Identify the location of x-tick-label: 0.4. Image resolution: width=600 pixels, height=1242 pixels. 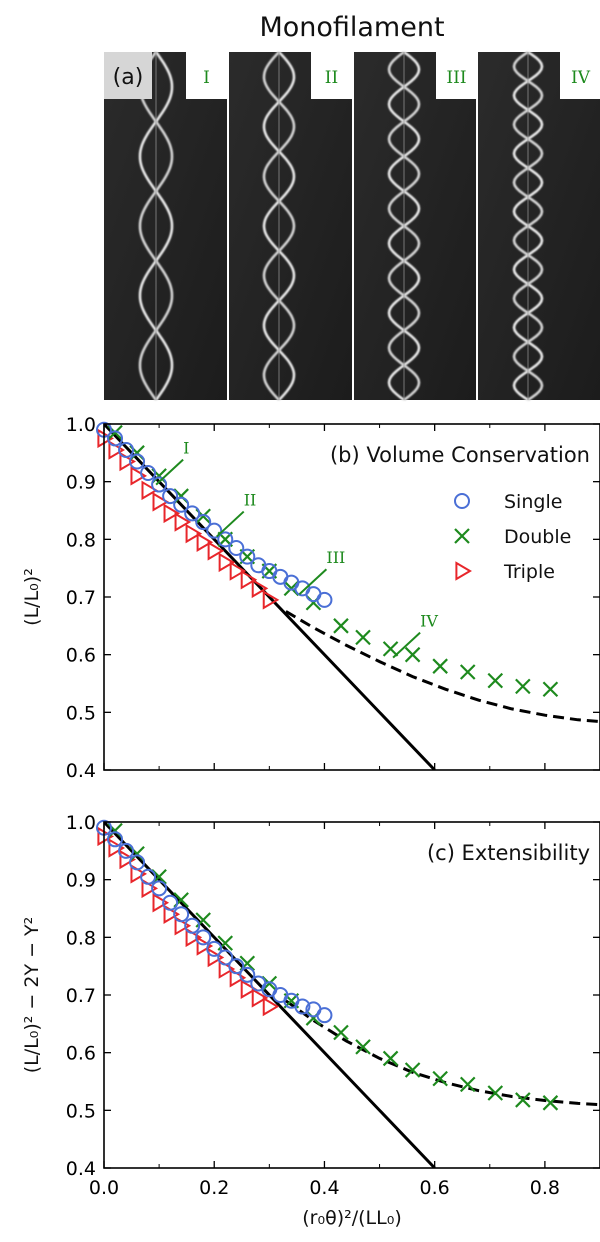
(324, 1188).